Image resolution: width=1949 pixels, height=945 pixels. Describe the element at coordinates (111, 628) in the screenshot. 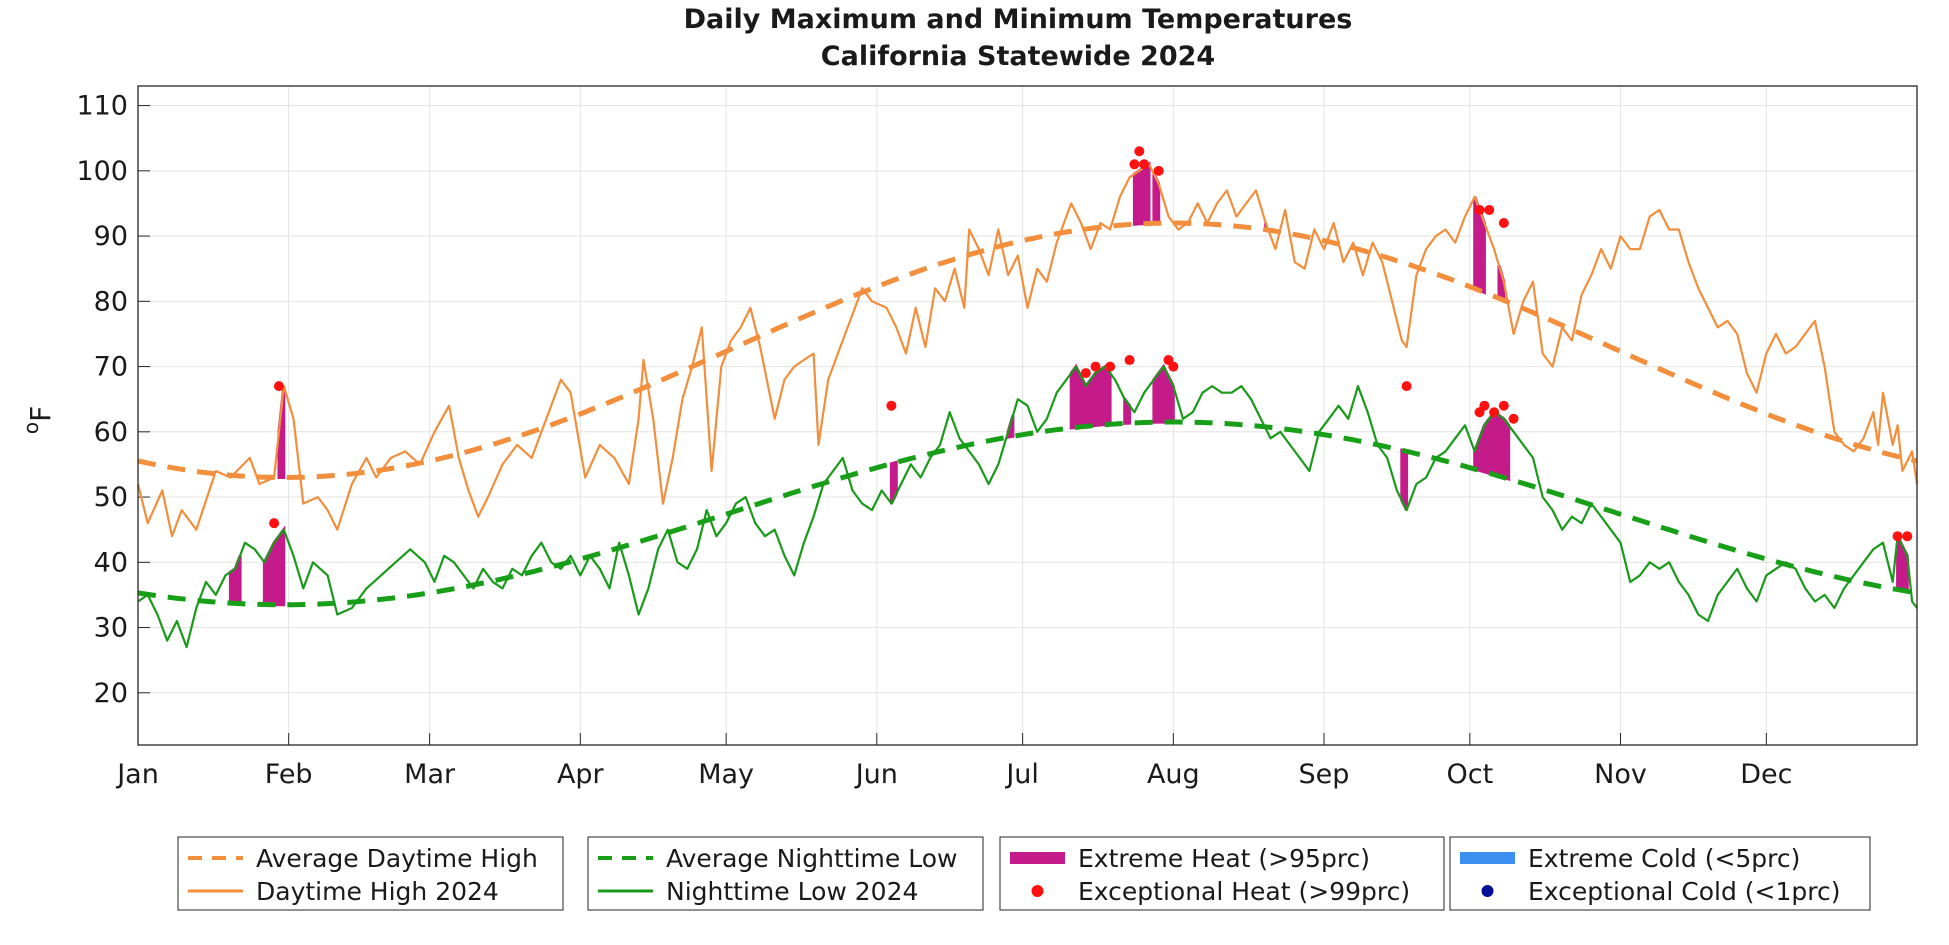

I see `y-tick-label: 30` at that location.